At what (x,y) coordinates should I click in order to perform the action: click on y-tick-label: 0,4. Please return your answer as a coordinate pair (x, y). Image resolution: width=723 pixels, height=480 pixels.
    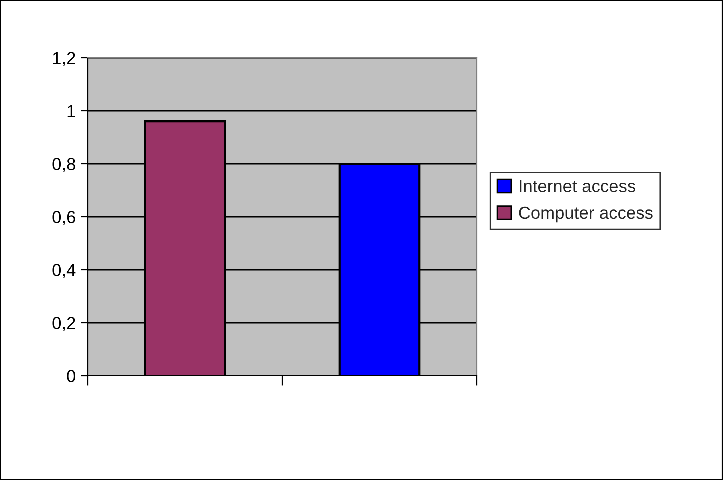
    Looking at the image, I should click on (64, 271).